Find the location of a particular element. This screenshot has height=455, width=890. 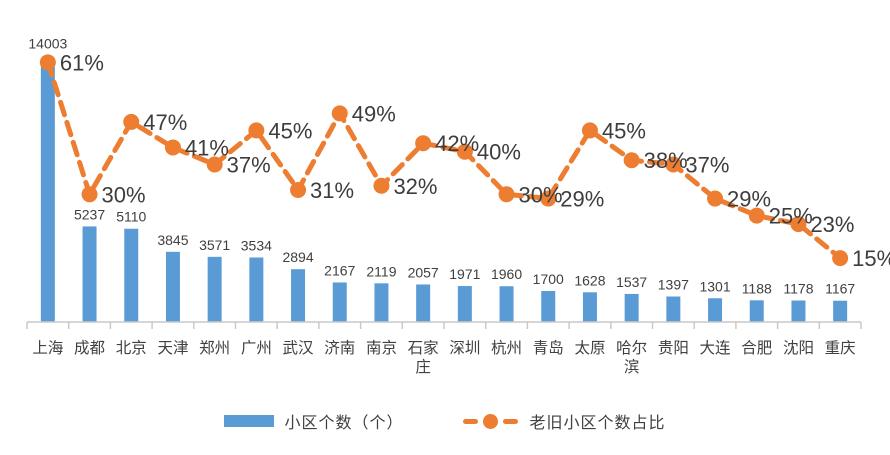

city-label: 合肥 is located at coordinates (756, 348).